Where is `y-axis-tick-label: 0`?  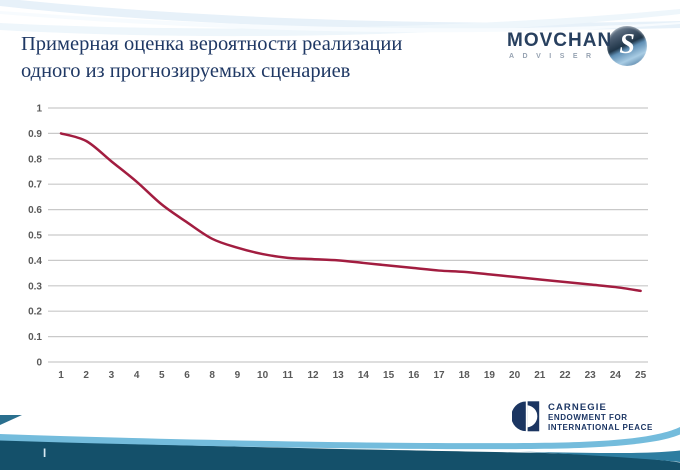
y-axis-tick-label: 0 is located at coordinates (39, 363).